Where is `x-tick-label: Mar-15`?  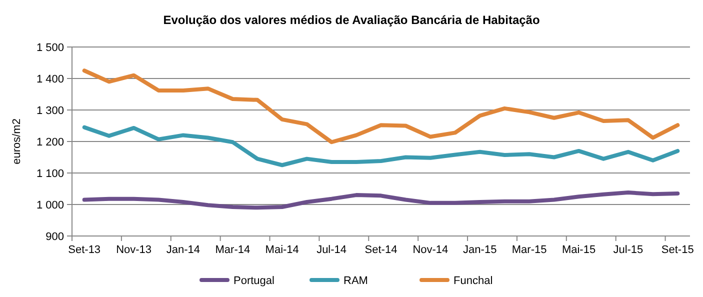 x-tick-label: Mar-15 is located at coordinates (529, 250).